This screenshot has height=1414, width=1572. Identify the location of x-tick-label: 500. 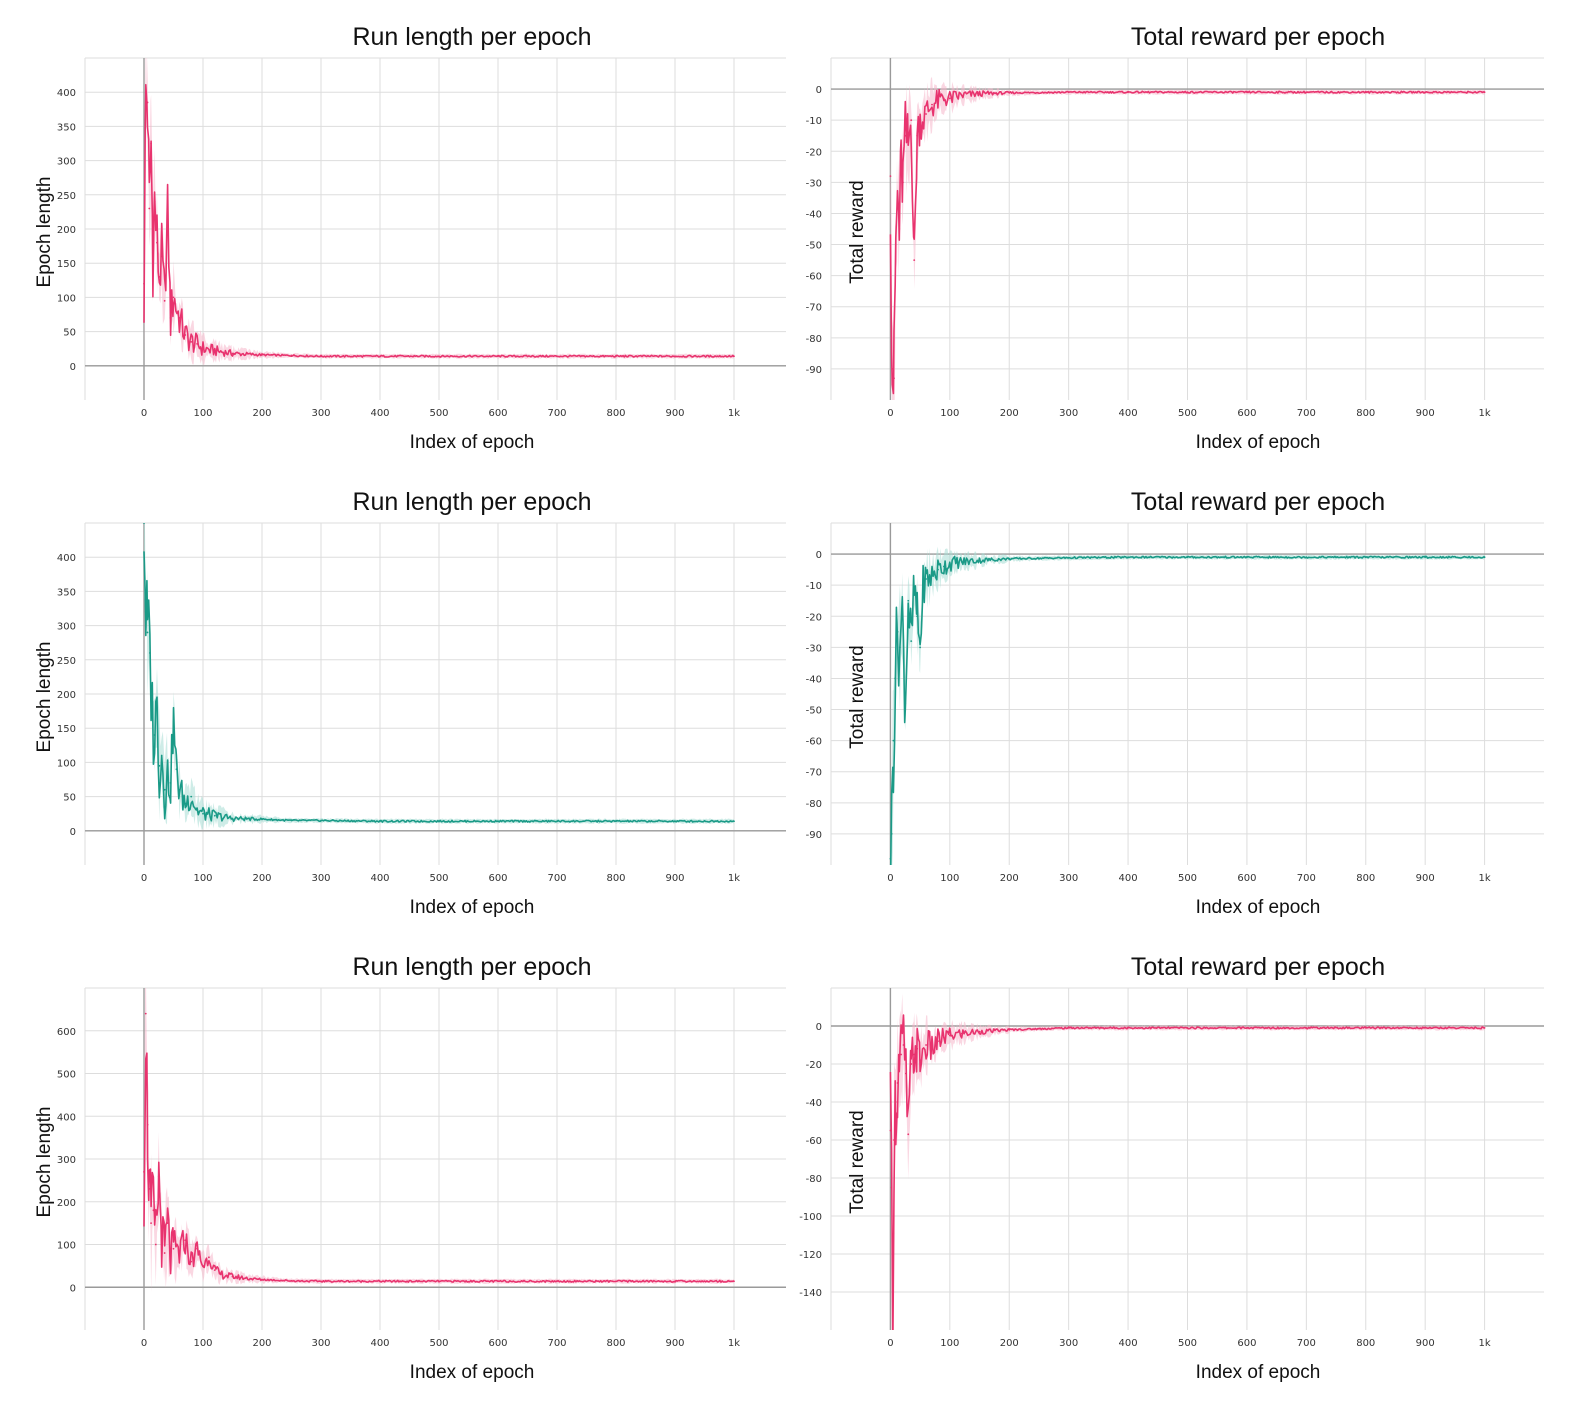
(438, 413).